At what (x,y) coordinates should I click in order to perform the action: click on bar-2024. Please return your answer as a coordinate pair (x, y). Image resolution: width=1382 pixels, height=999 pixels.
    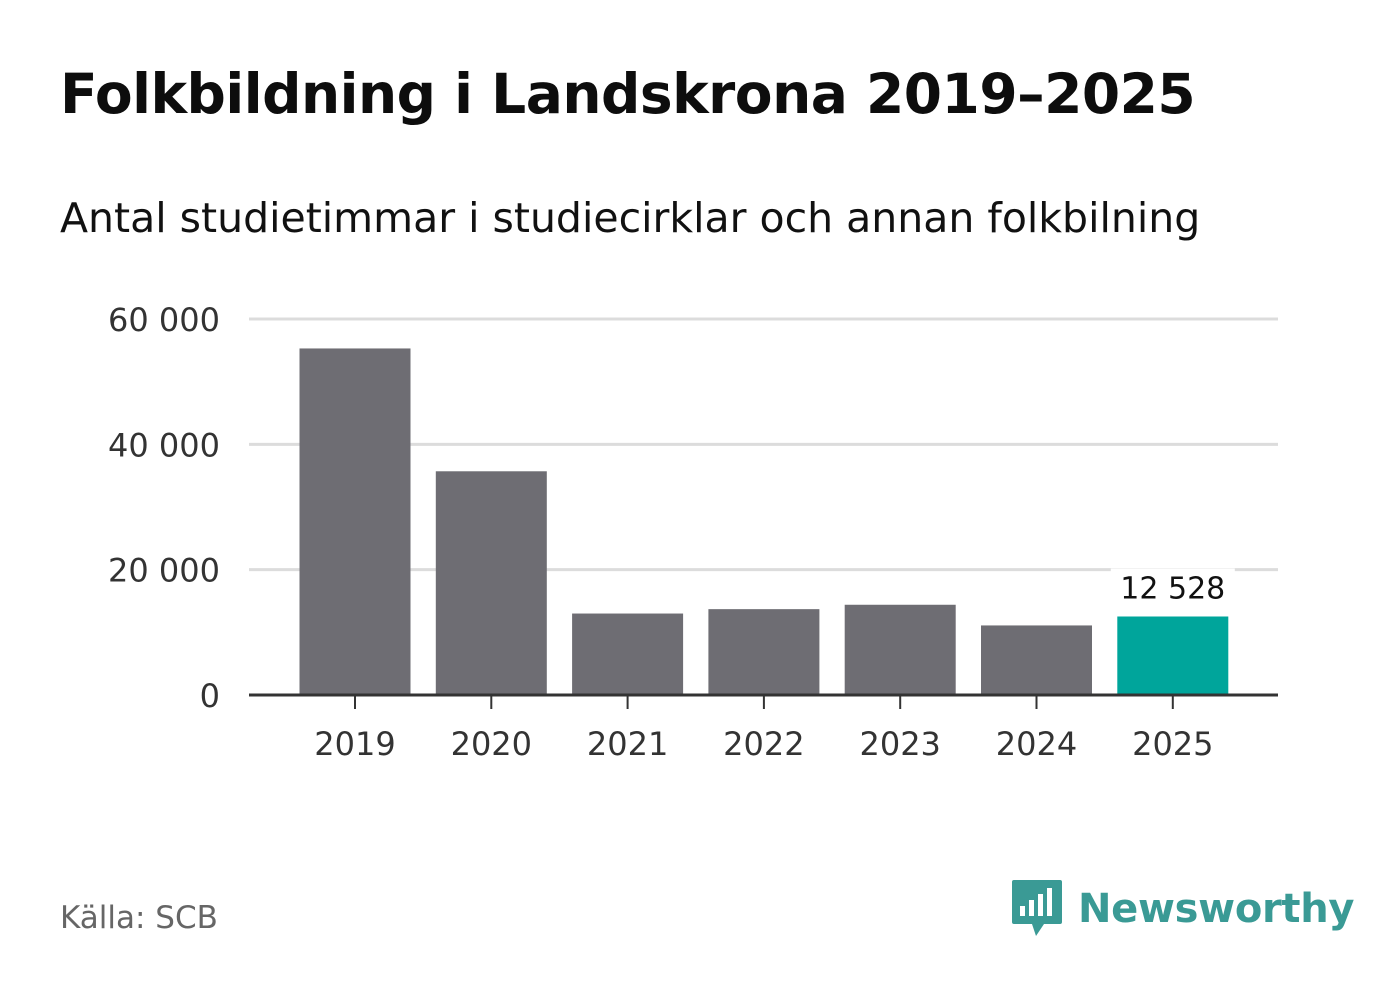
    Looking at the image, I should click on (1036, 660).